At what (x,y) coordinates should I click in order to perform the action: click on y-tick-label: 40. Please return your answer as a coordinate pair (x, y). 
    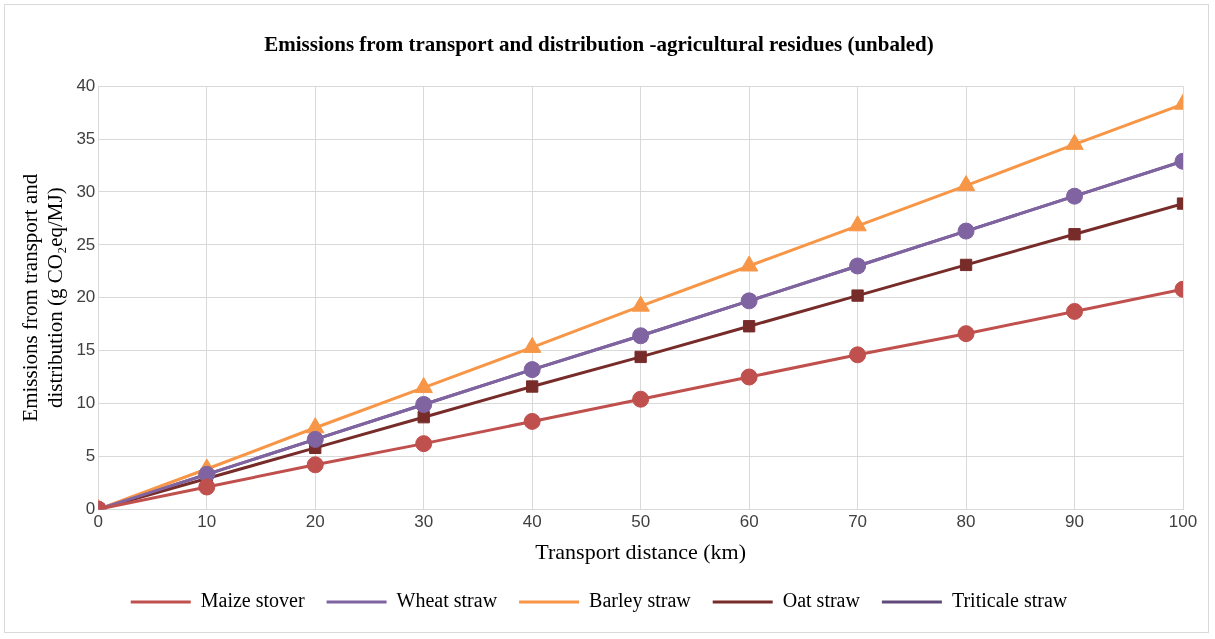
    Looking at the image, I should click on (86, 85).